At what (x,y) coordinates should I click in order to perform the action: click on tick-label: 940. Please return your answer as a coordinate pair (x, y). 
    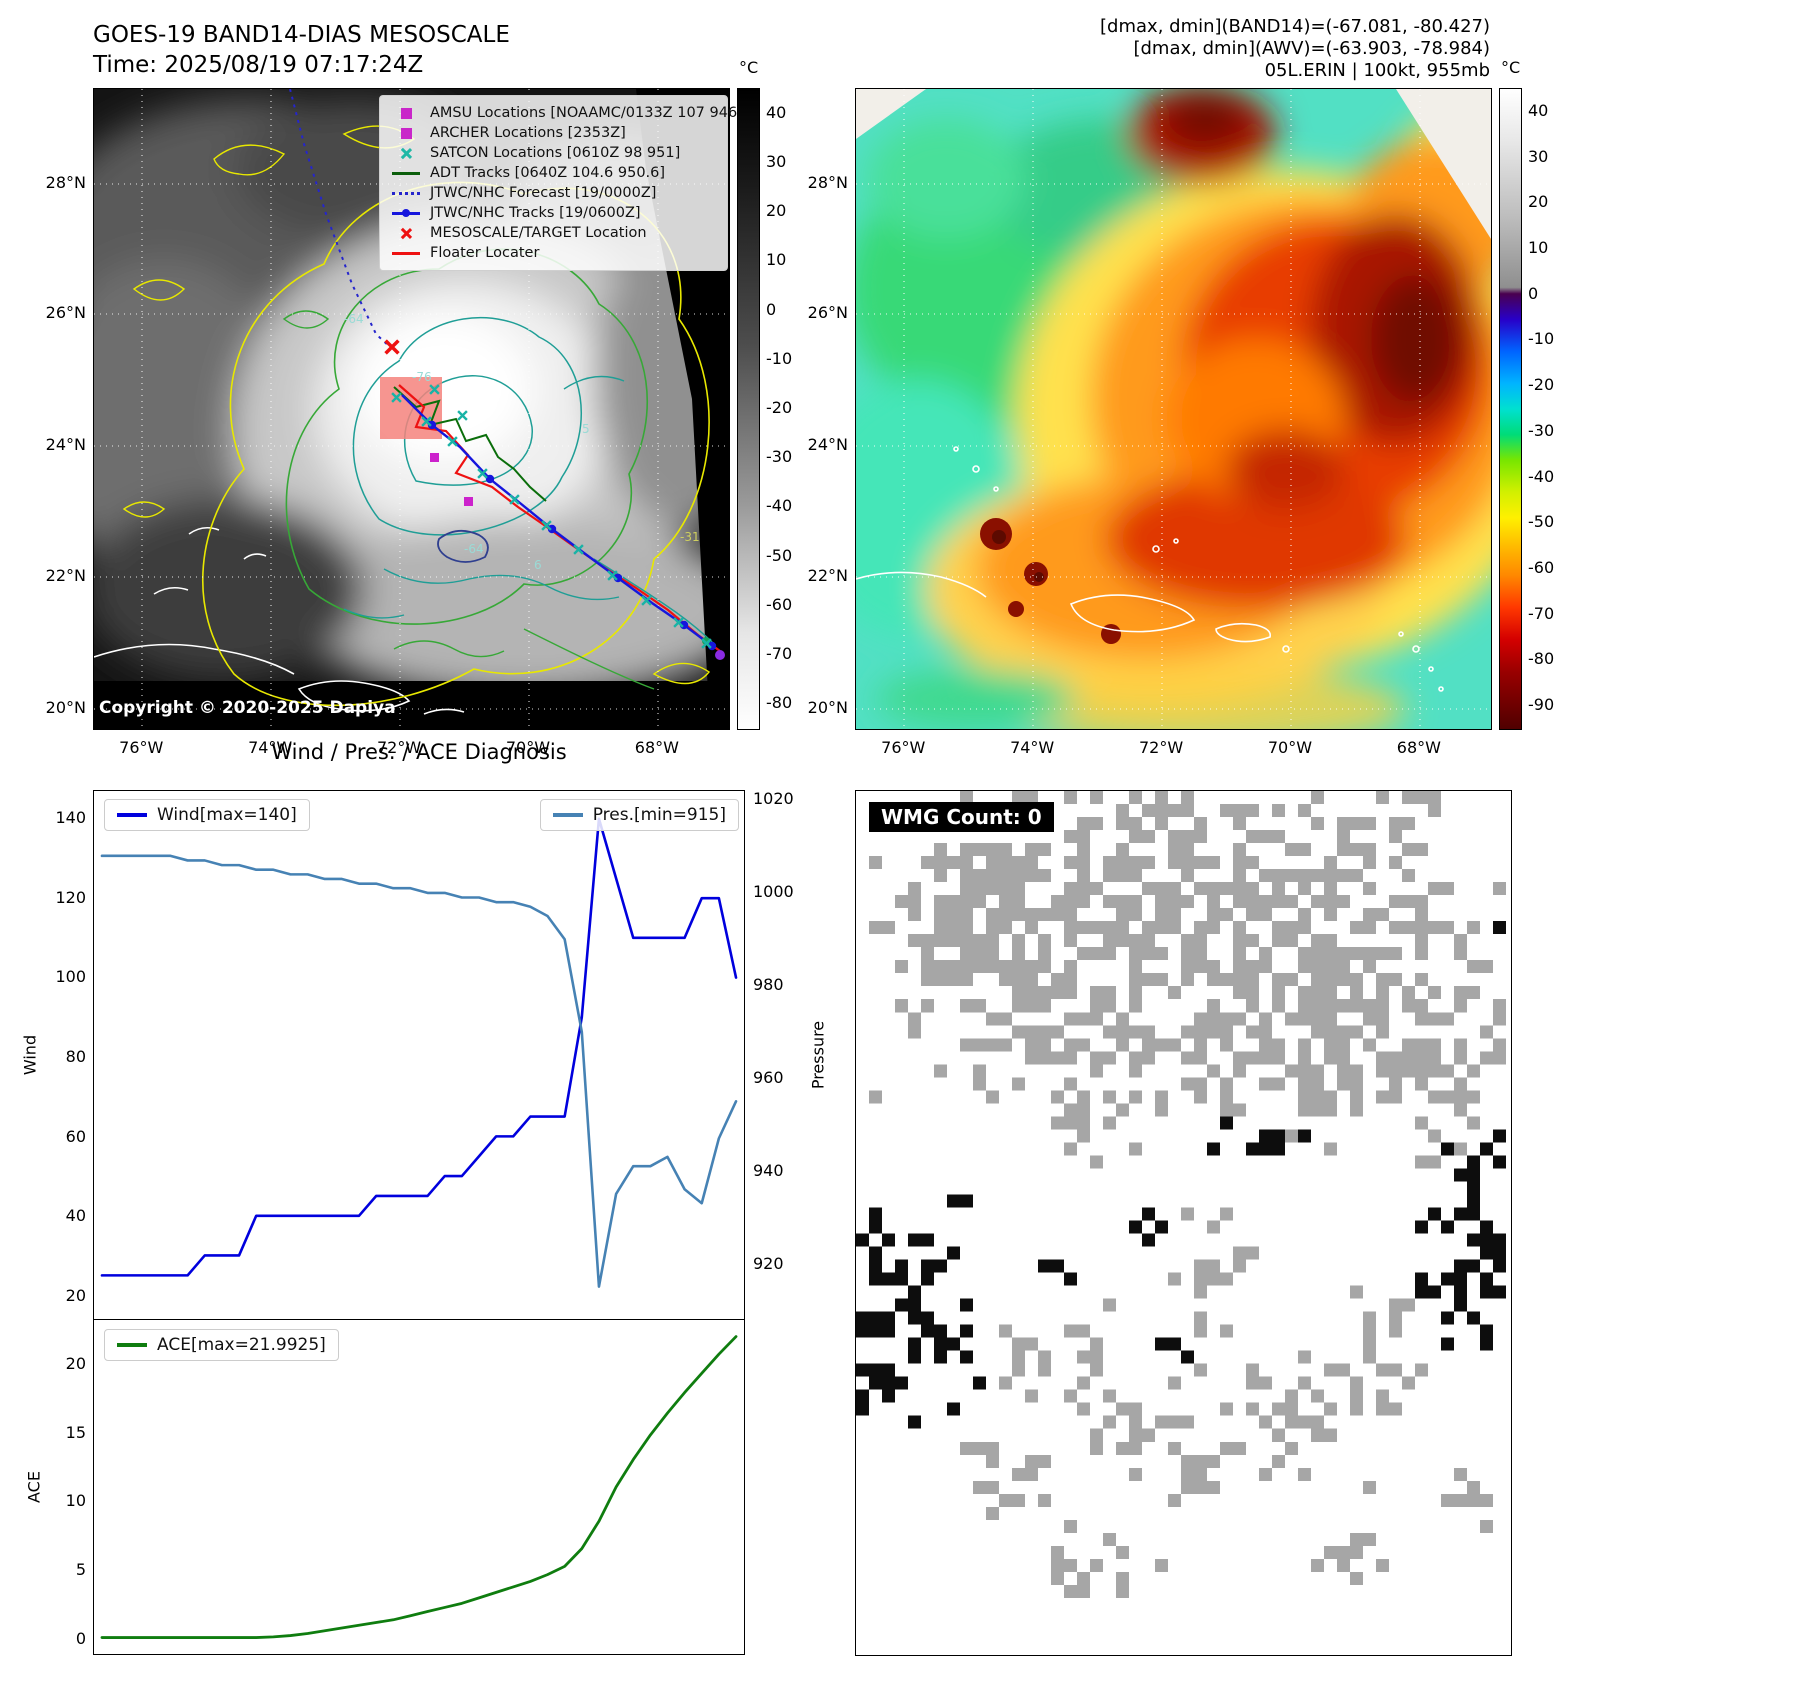
    Looking at the image, I should click on (768, 1171).